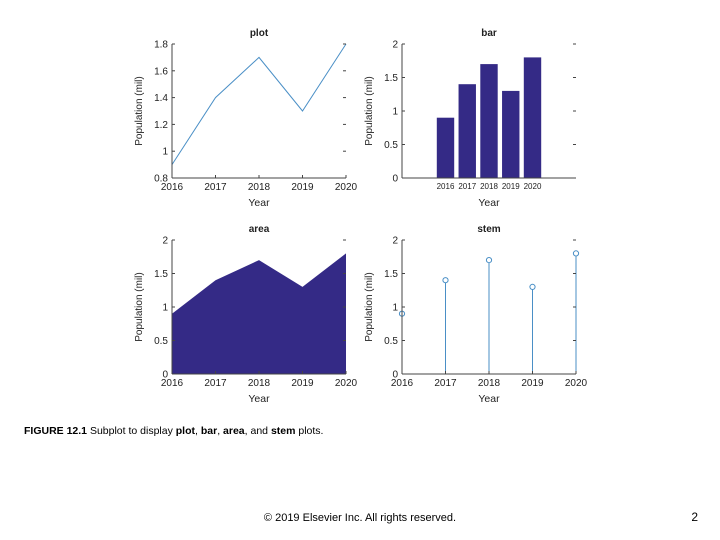 The width and height of the screenshot is (720, 540). I want to click on page-number: 2, so click(694, 517).